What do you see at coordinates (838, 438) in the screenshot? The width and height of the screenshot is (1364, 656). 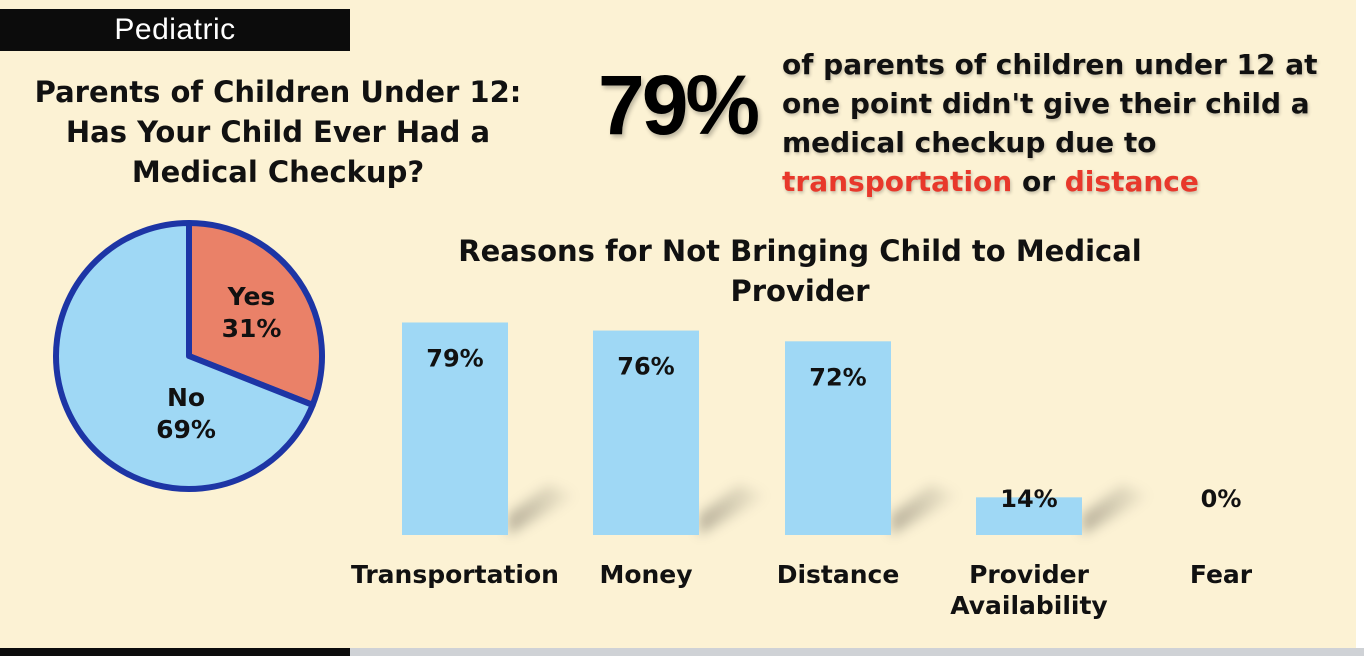 I see `bar-distance` at bounding box center [838, 438].